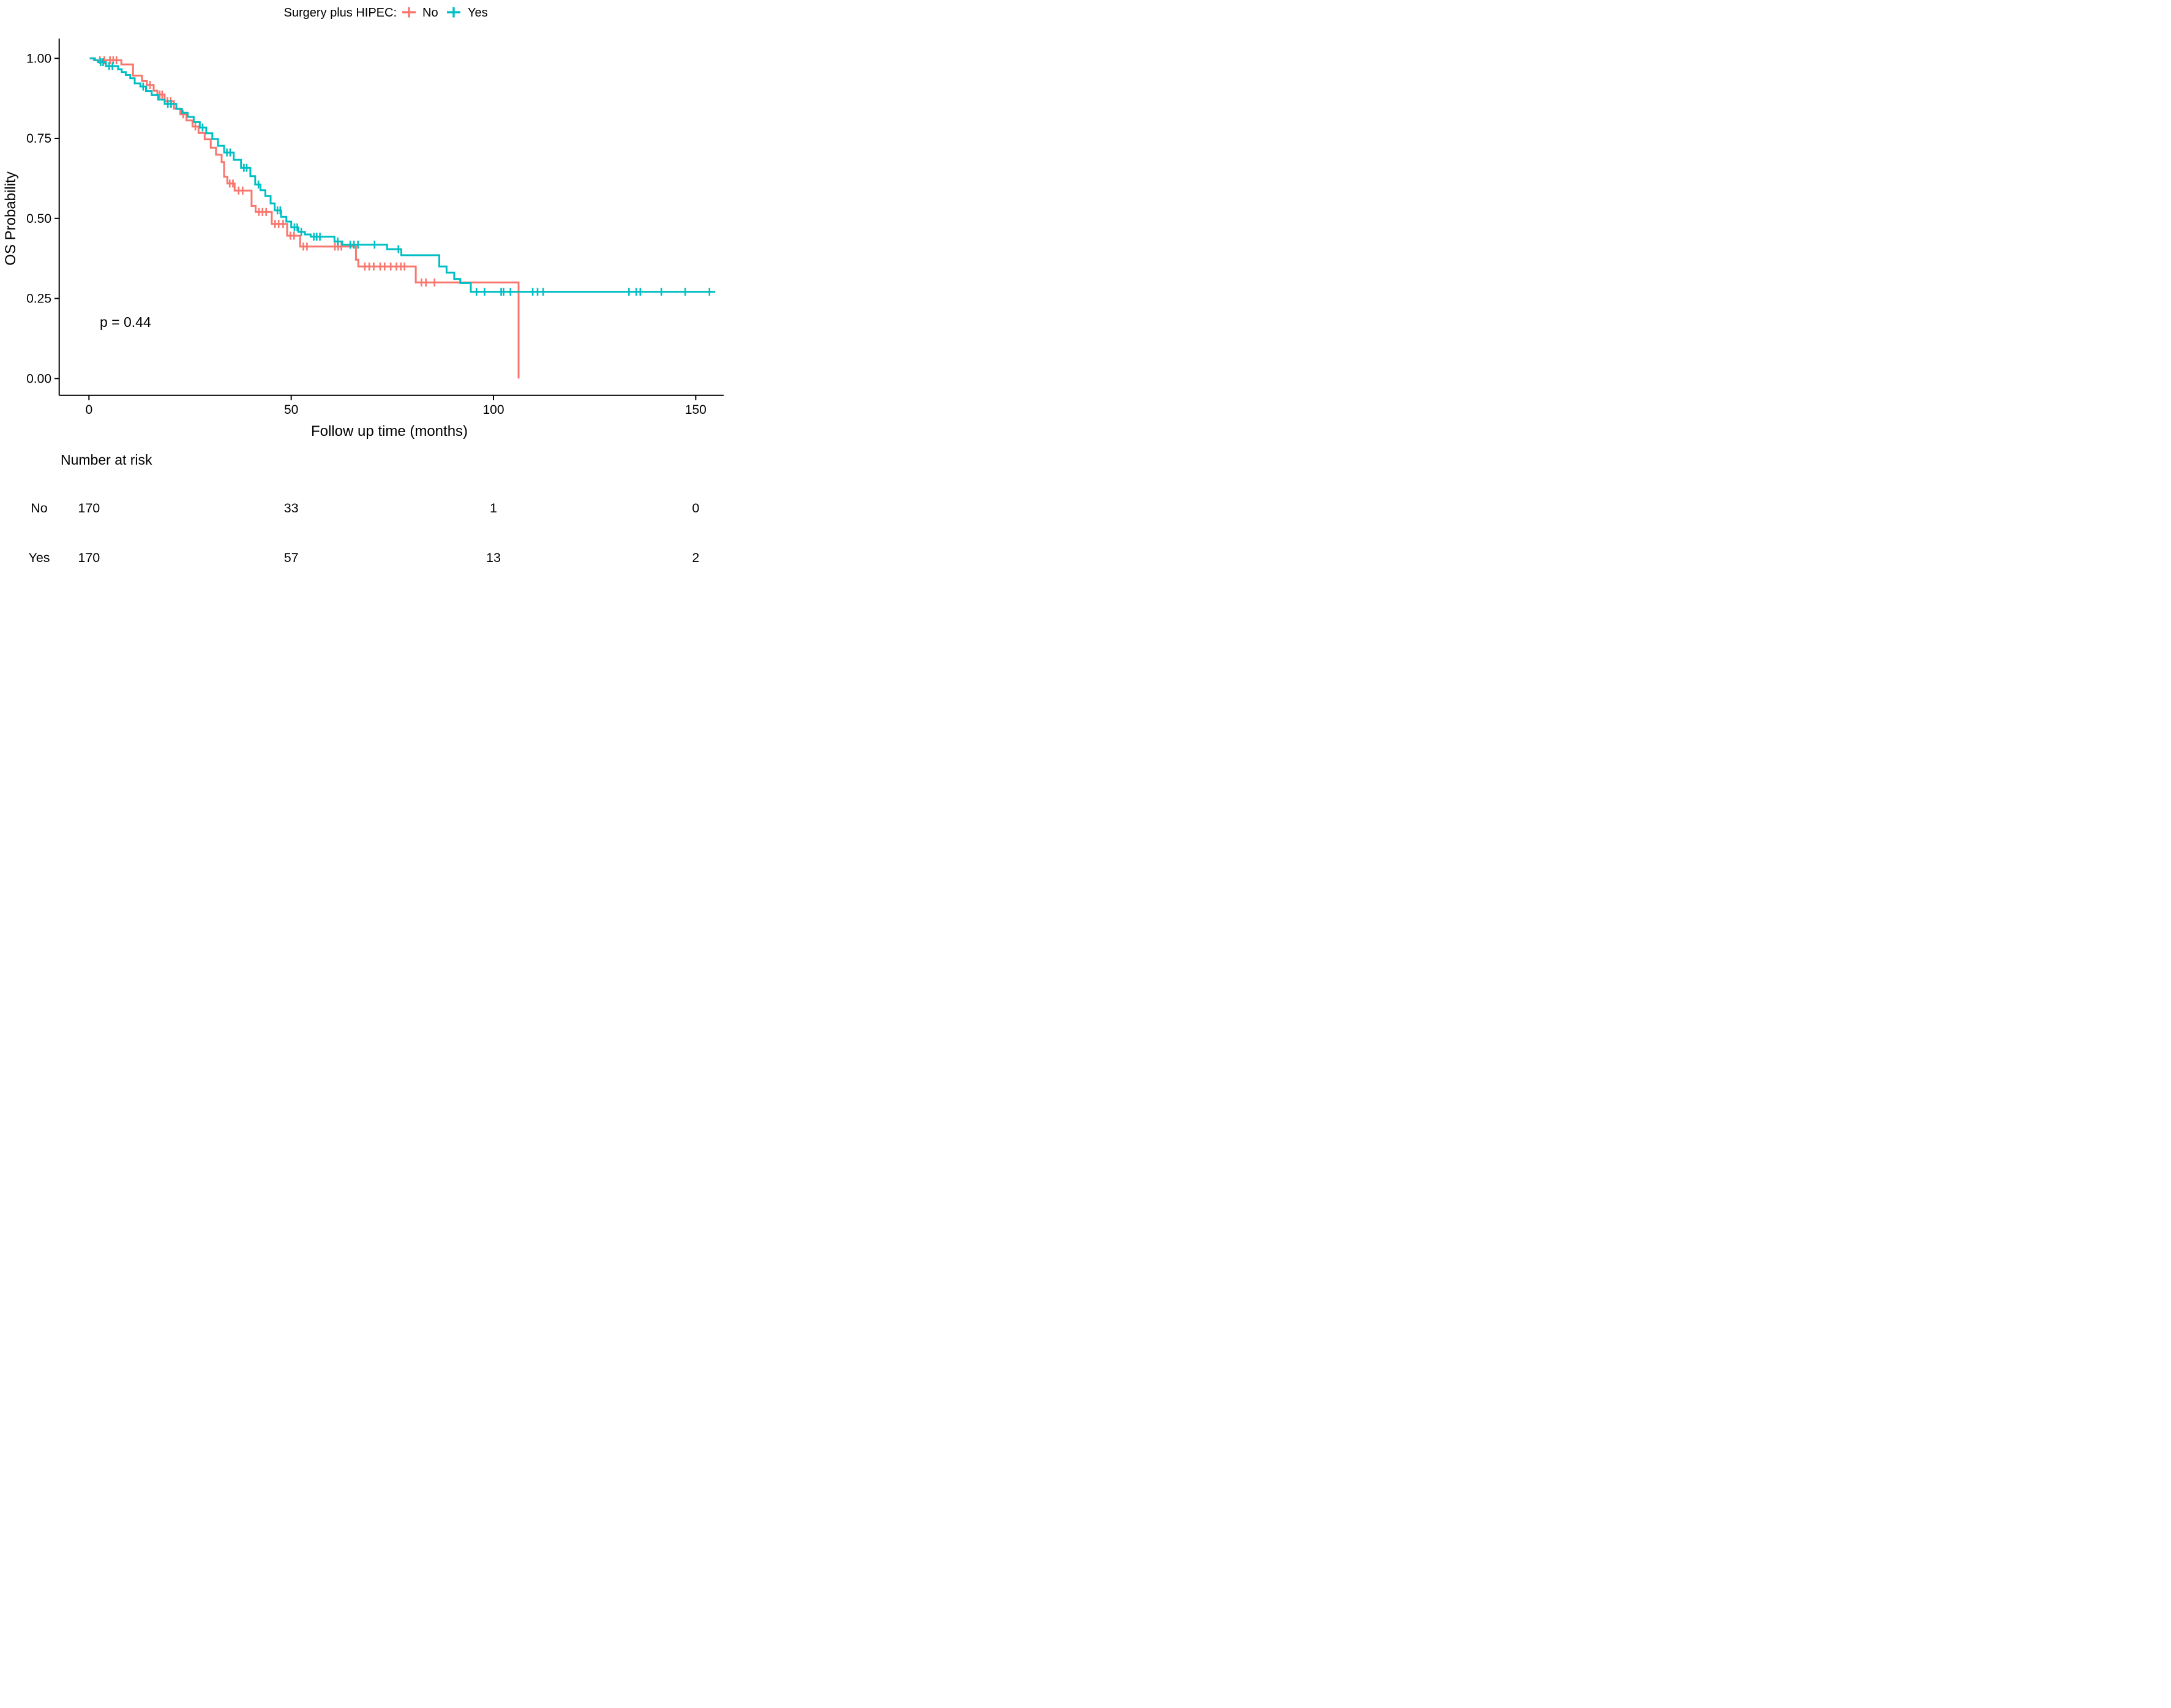  Describe the element at coordinates (125, 322) in the screenshot. I see `p-value-annotation: p = 0.44` at that location.